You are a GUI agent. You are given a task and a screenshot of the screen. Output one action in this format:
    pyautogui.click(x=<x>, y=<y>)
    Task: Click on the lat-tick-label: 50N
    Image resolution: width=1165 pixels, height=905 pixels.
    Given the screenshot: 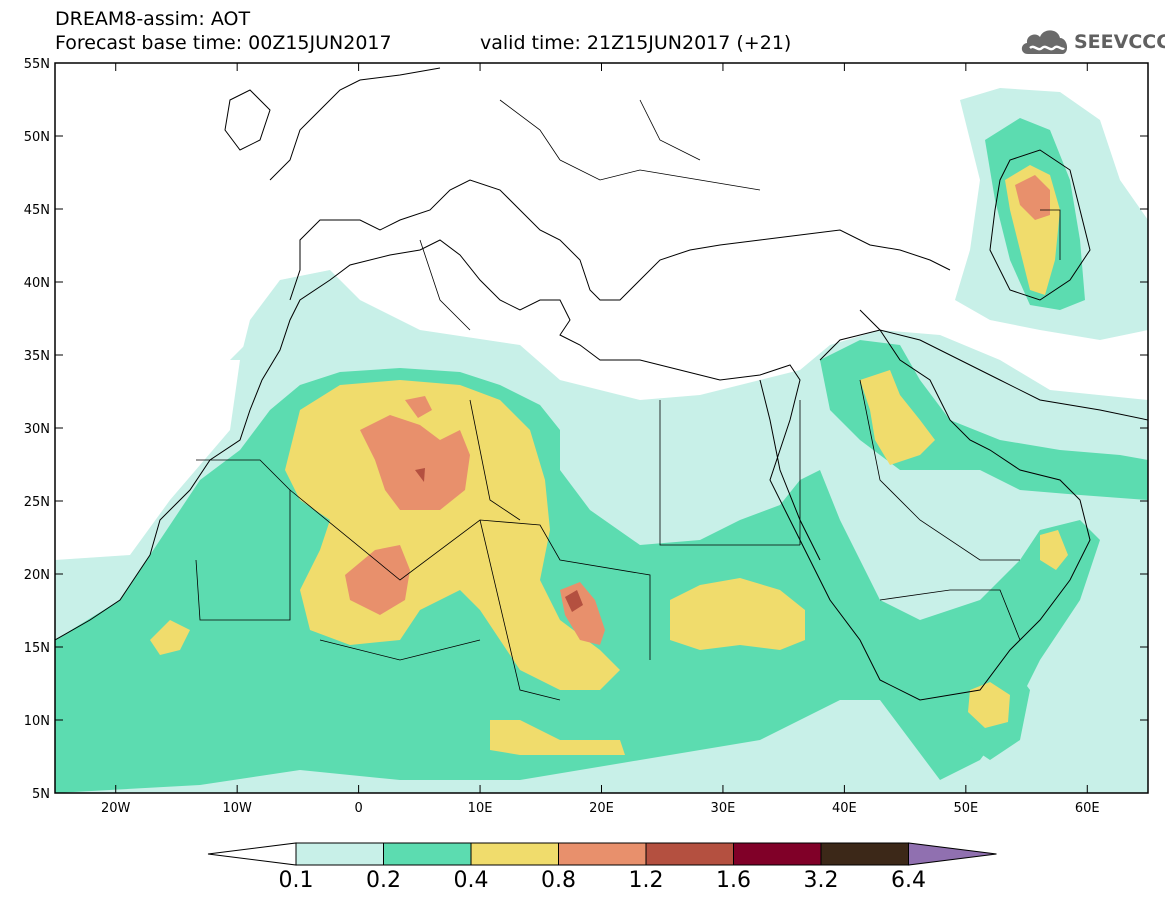 What is the action you would take?
    pyautogui.click(x=37, y=137)
    